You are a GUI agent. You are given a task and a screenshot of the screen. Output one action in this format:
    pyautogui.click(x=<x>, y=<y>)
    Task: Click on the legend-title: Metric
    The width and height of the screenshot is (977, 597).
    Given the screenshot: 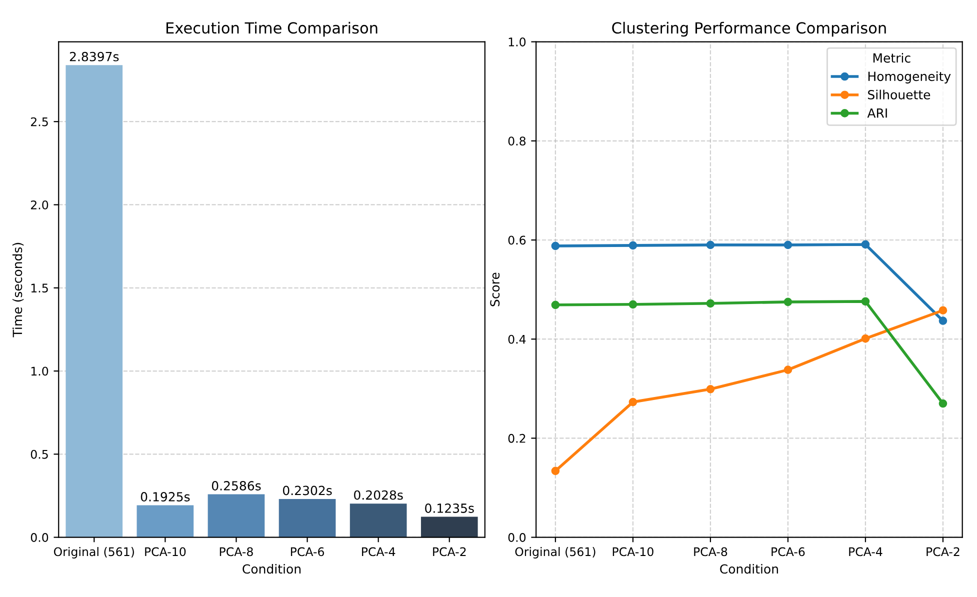 What is the action you would take?
    pyautogui.click(x=891, y=58)
    